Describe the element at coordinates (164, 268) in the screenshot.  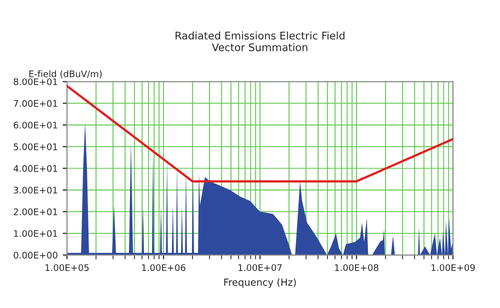
I see `x-tick-label: 1.00E+06` at that location.